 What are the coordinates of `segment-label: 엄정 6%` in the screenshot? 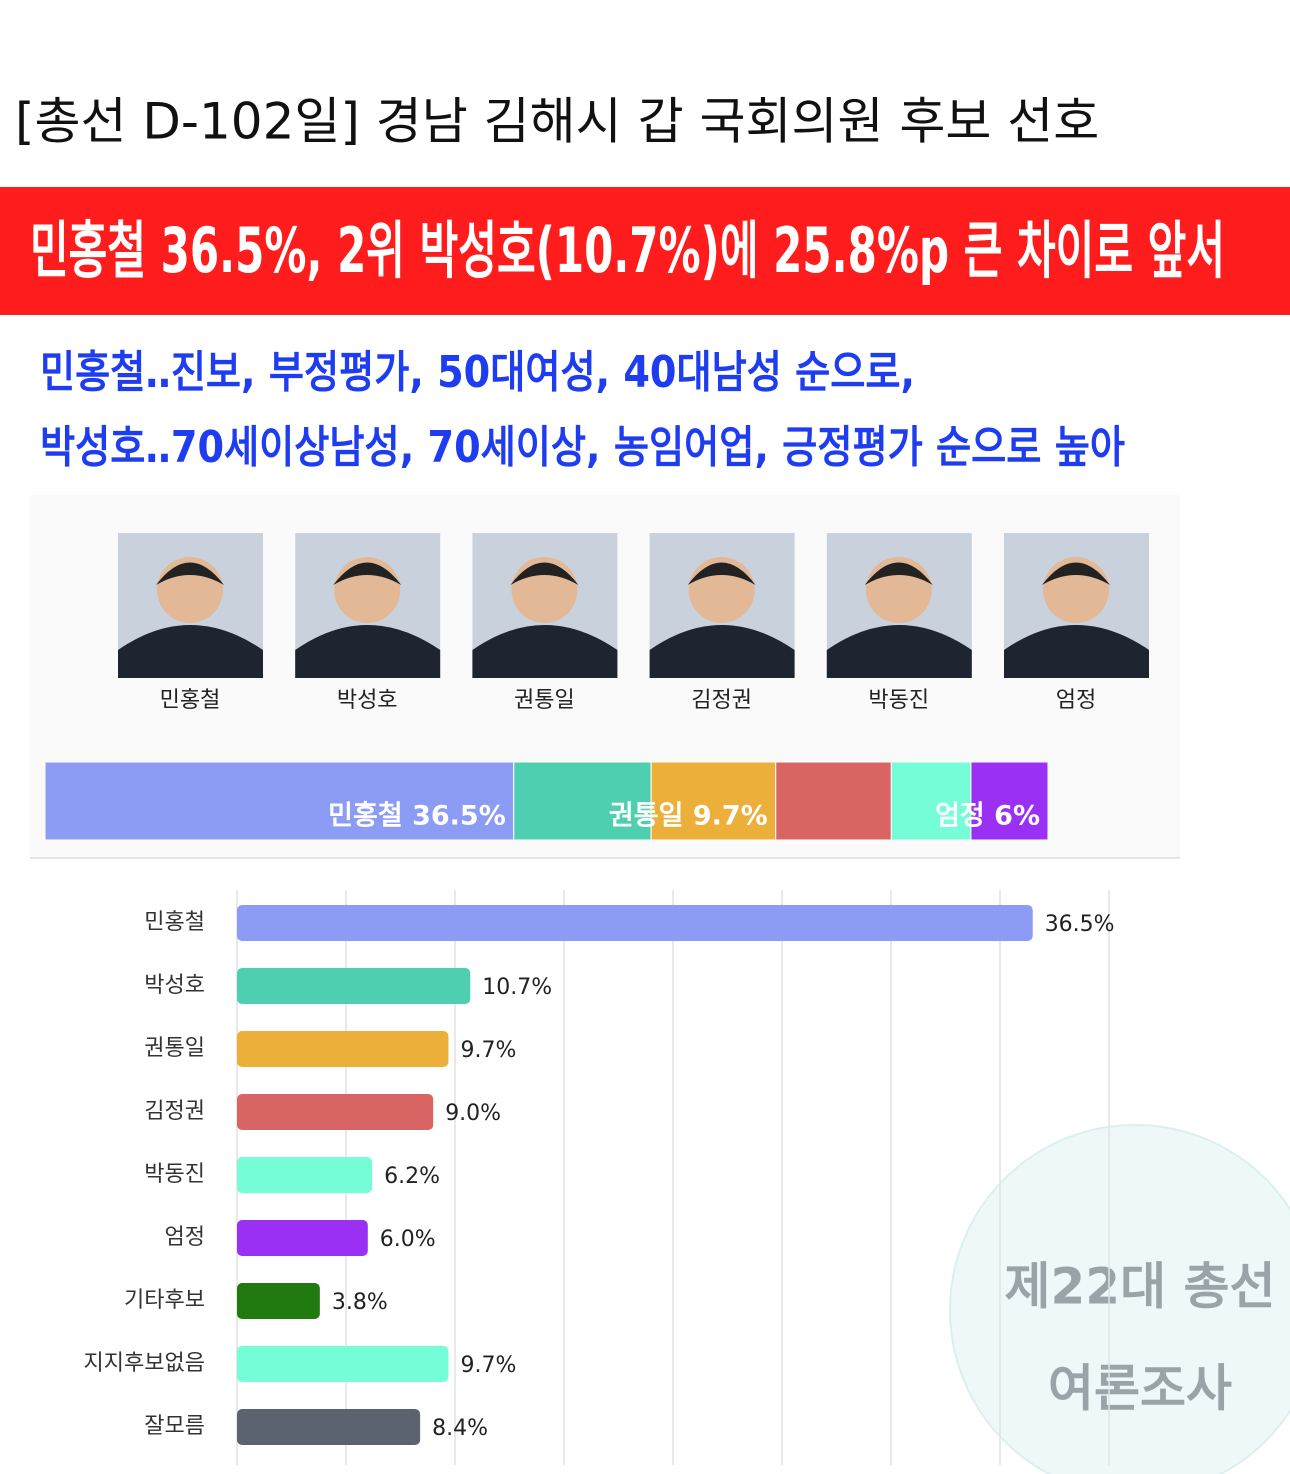 It's located at (987, 816).